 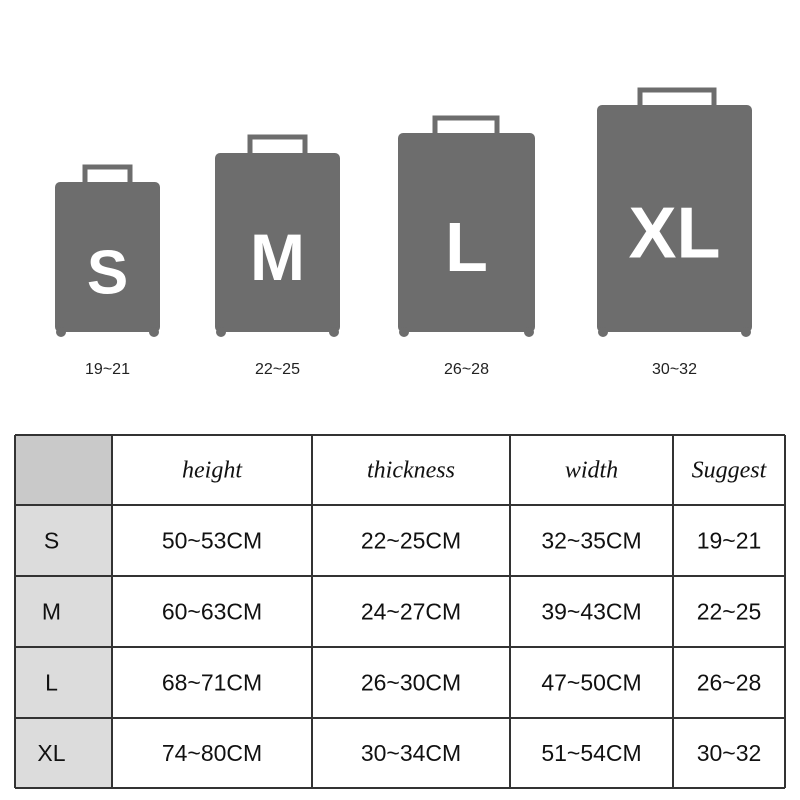 I want to click on table-cell: 32~35CM, so click(x=591, y=541).